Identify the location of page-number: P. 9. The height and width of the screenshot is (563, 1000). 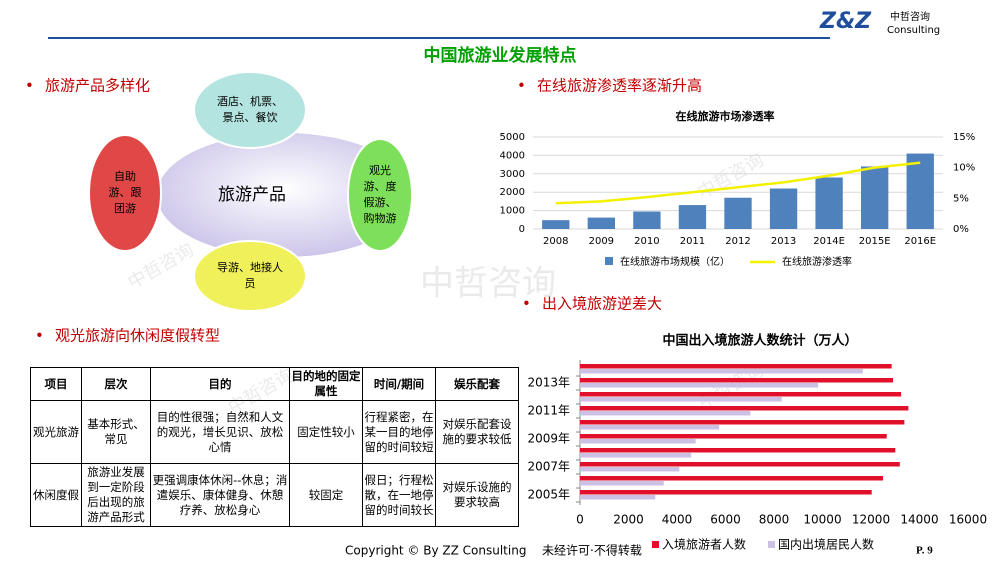
(924, 551).